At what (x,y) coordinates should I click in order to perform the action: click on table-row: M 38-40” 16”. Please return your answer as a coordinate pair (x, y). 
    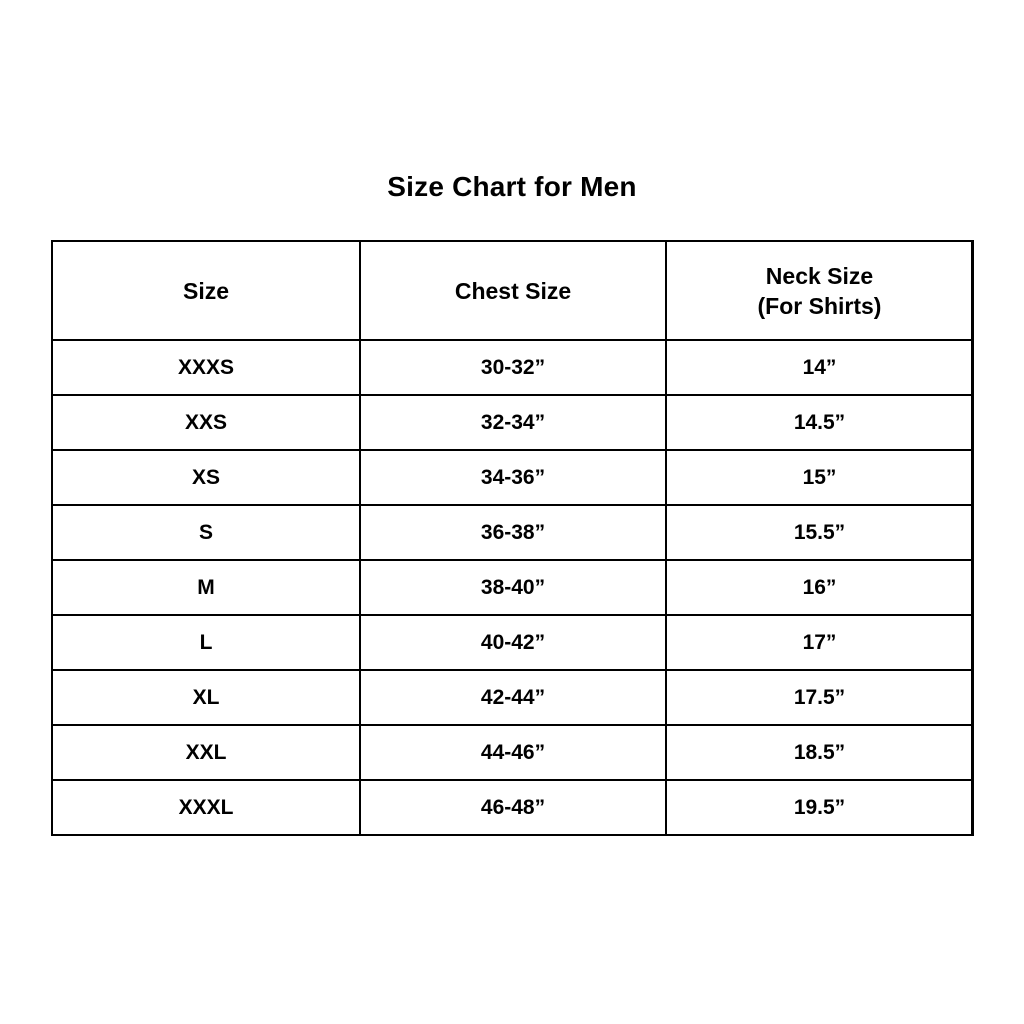
    Looking at the image, I should click on (512, 587).